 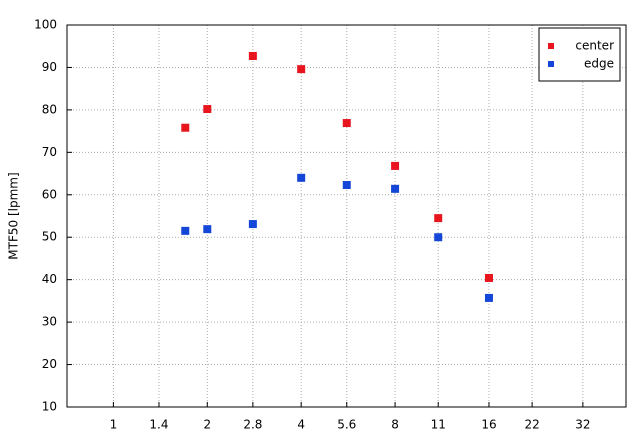 I want to click on x-tick-label: 11, so click(x=438, y=425).